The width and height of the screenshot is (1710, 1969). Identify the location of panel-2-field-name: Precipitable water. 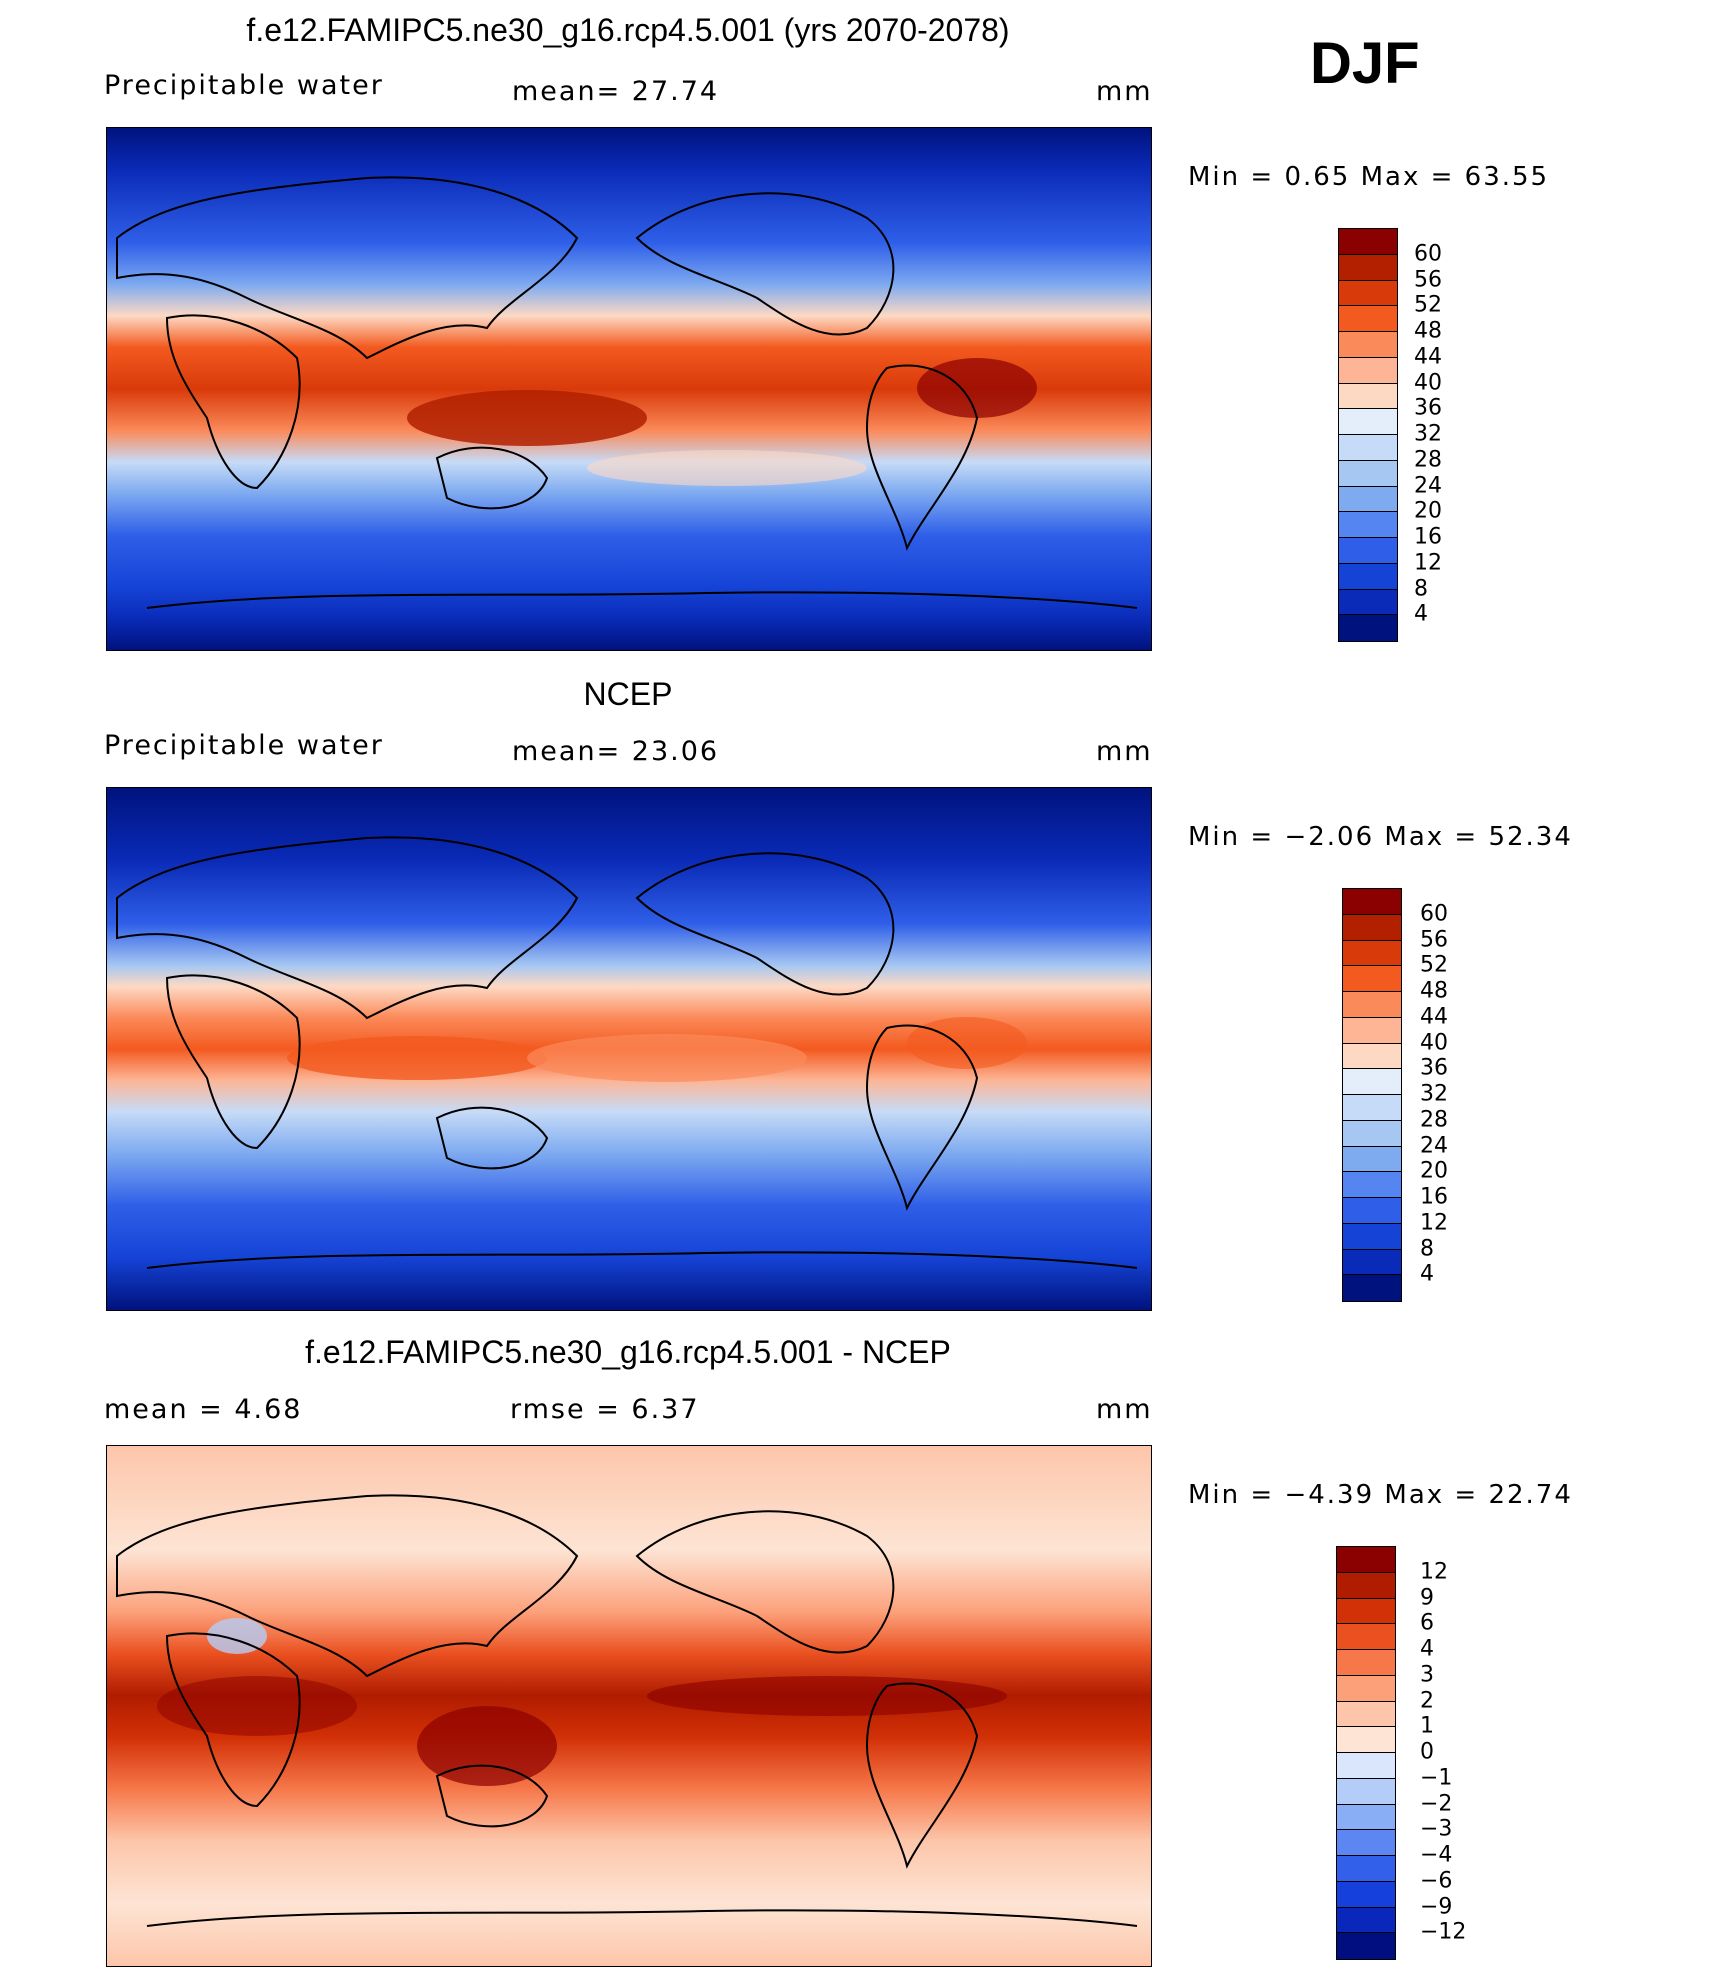
(244, 745).